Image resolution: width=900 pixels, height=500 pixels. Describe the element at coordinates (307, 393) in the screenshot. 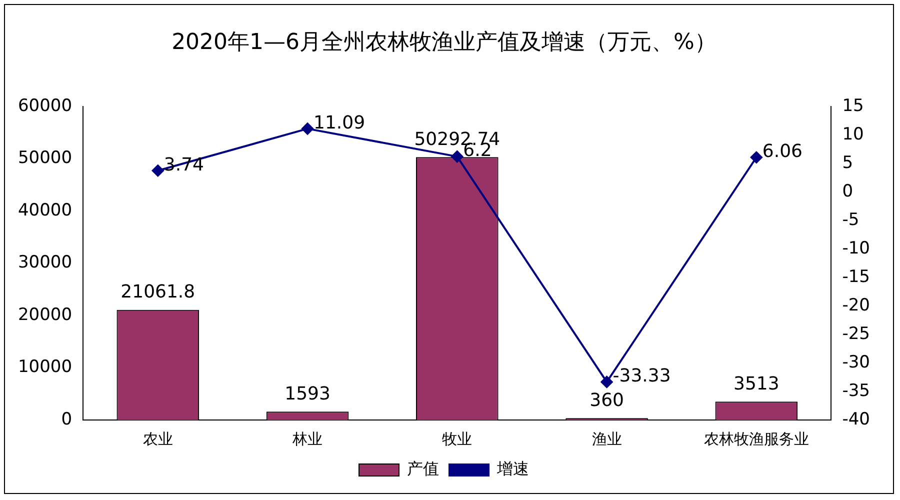

I see `data-label: 1593` at that location.